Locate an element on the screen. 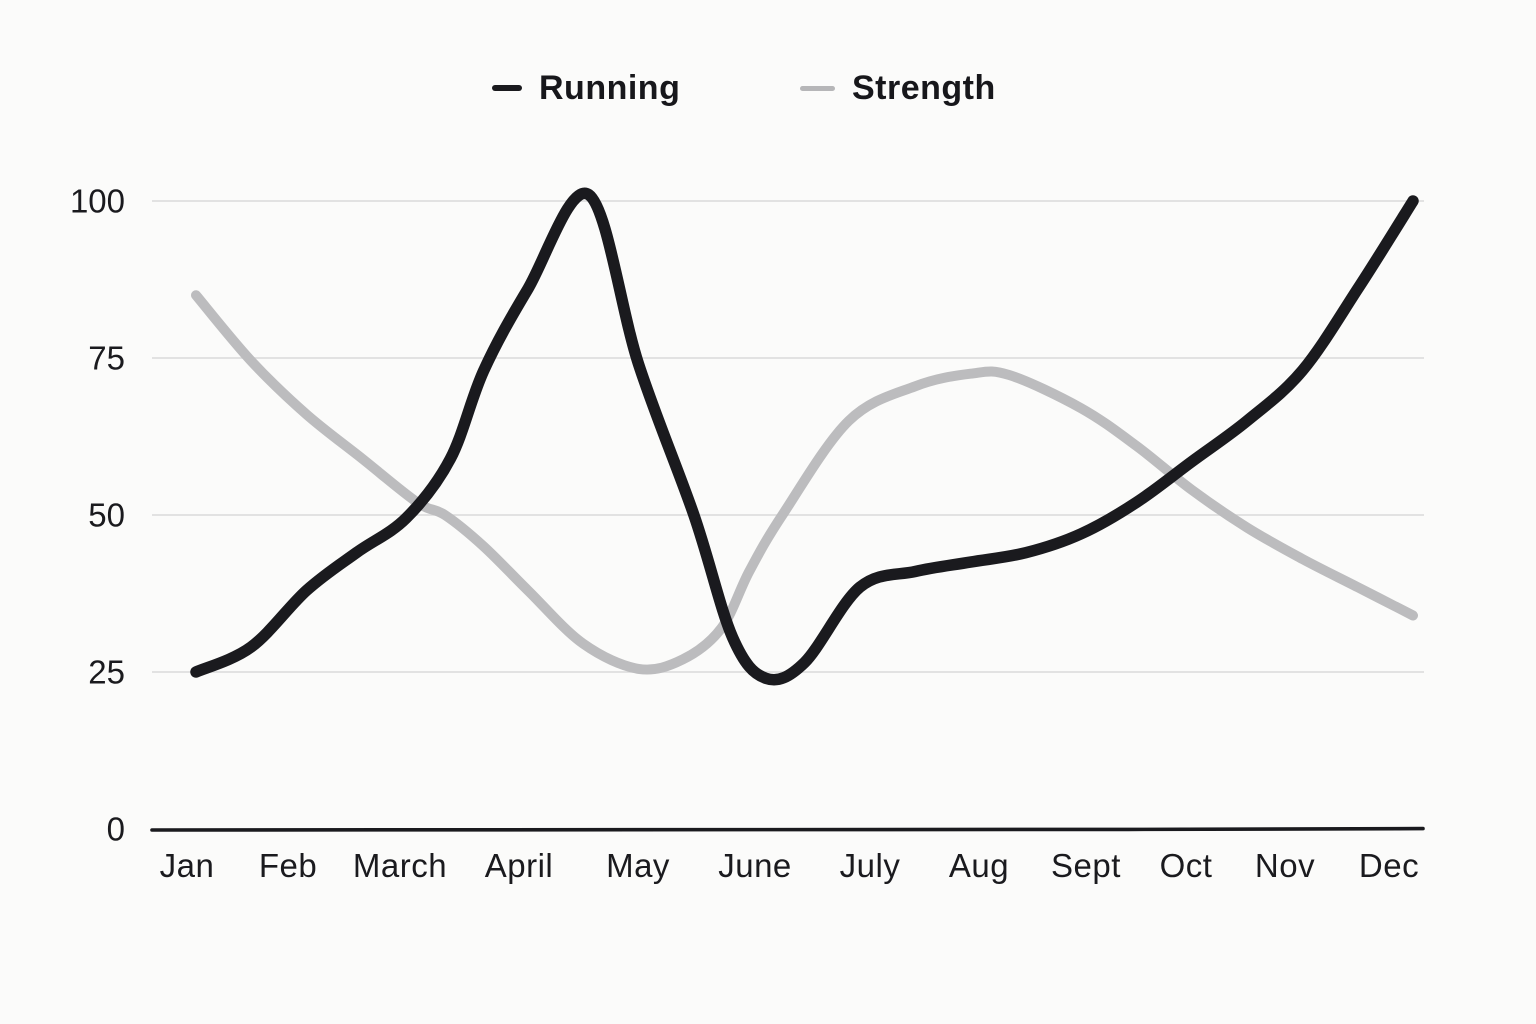 The width and height of the screenshot is (1536, 1024). running-line-swatch-icon is located at coordinates (507, 88).